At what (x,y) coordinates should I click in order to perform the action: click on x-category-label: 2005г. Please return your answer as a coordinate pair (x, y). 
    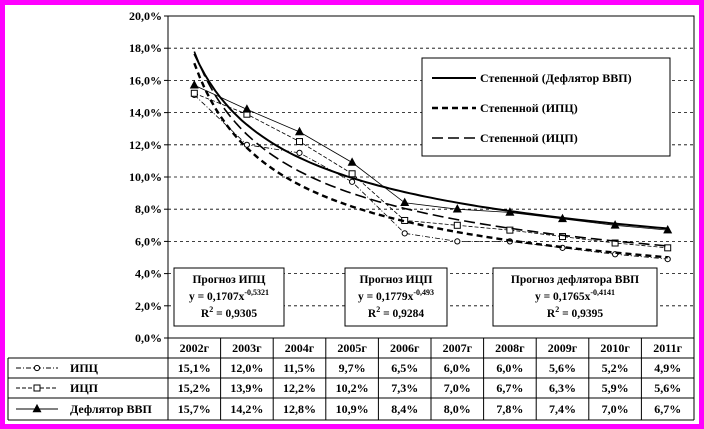
    Looking at the image, I should click on (352, 348).